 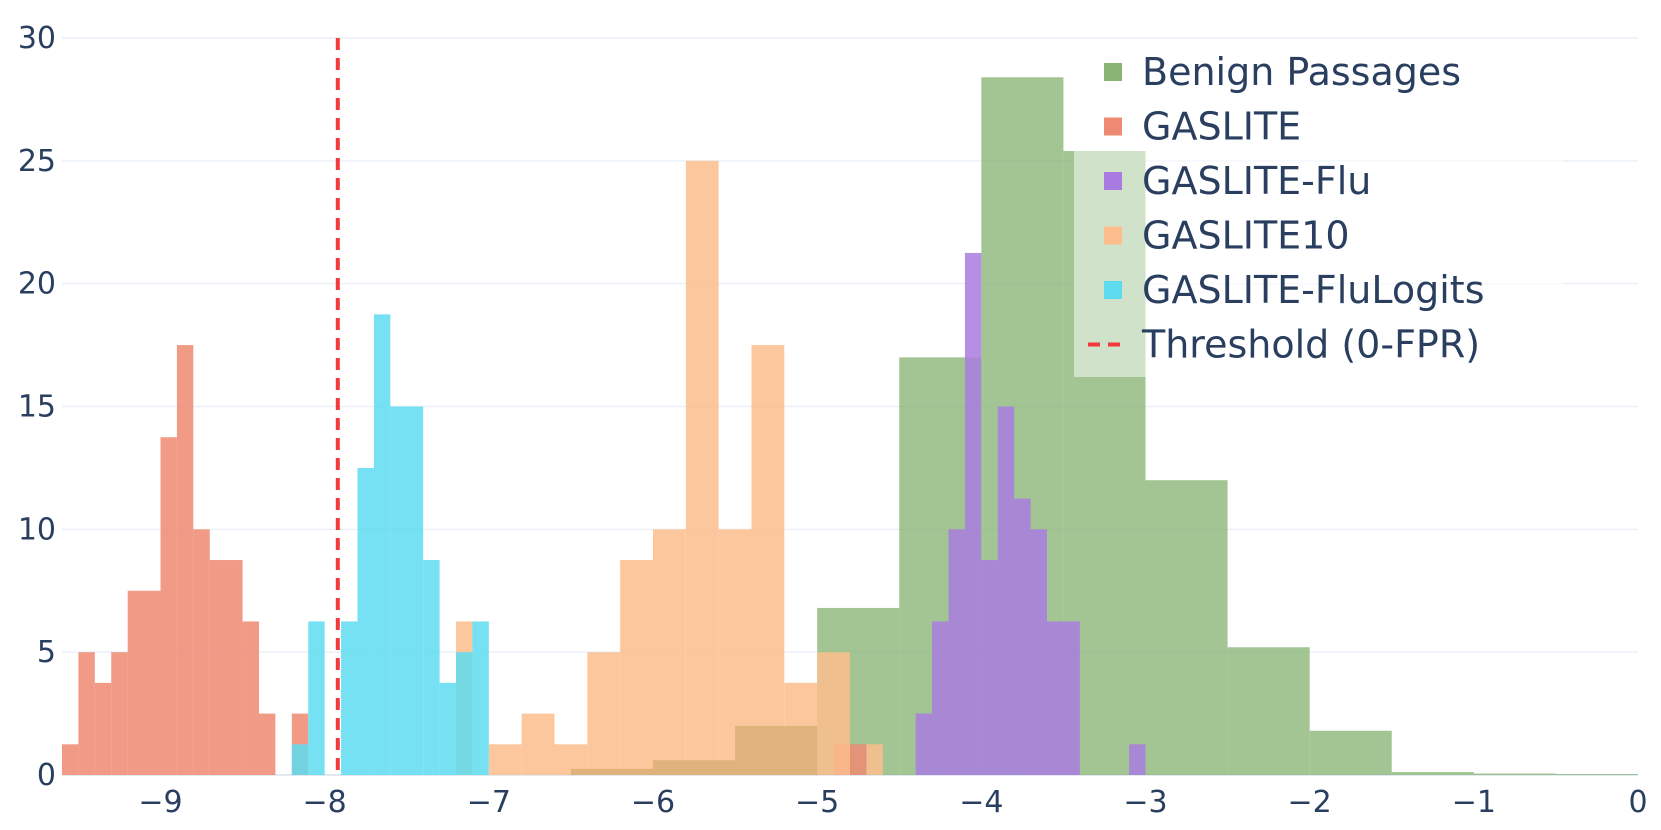 I want to click on x-tick-label: −2, so click(x=1310, y=802).